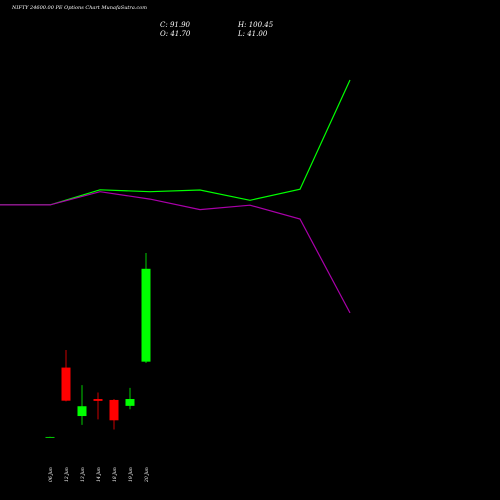 Image resolution: width=500 pixels, height=500 pixels. I want to click on candle-body-06-jun, so click(50, 437).